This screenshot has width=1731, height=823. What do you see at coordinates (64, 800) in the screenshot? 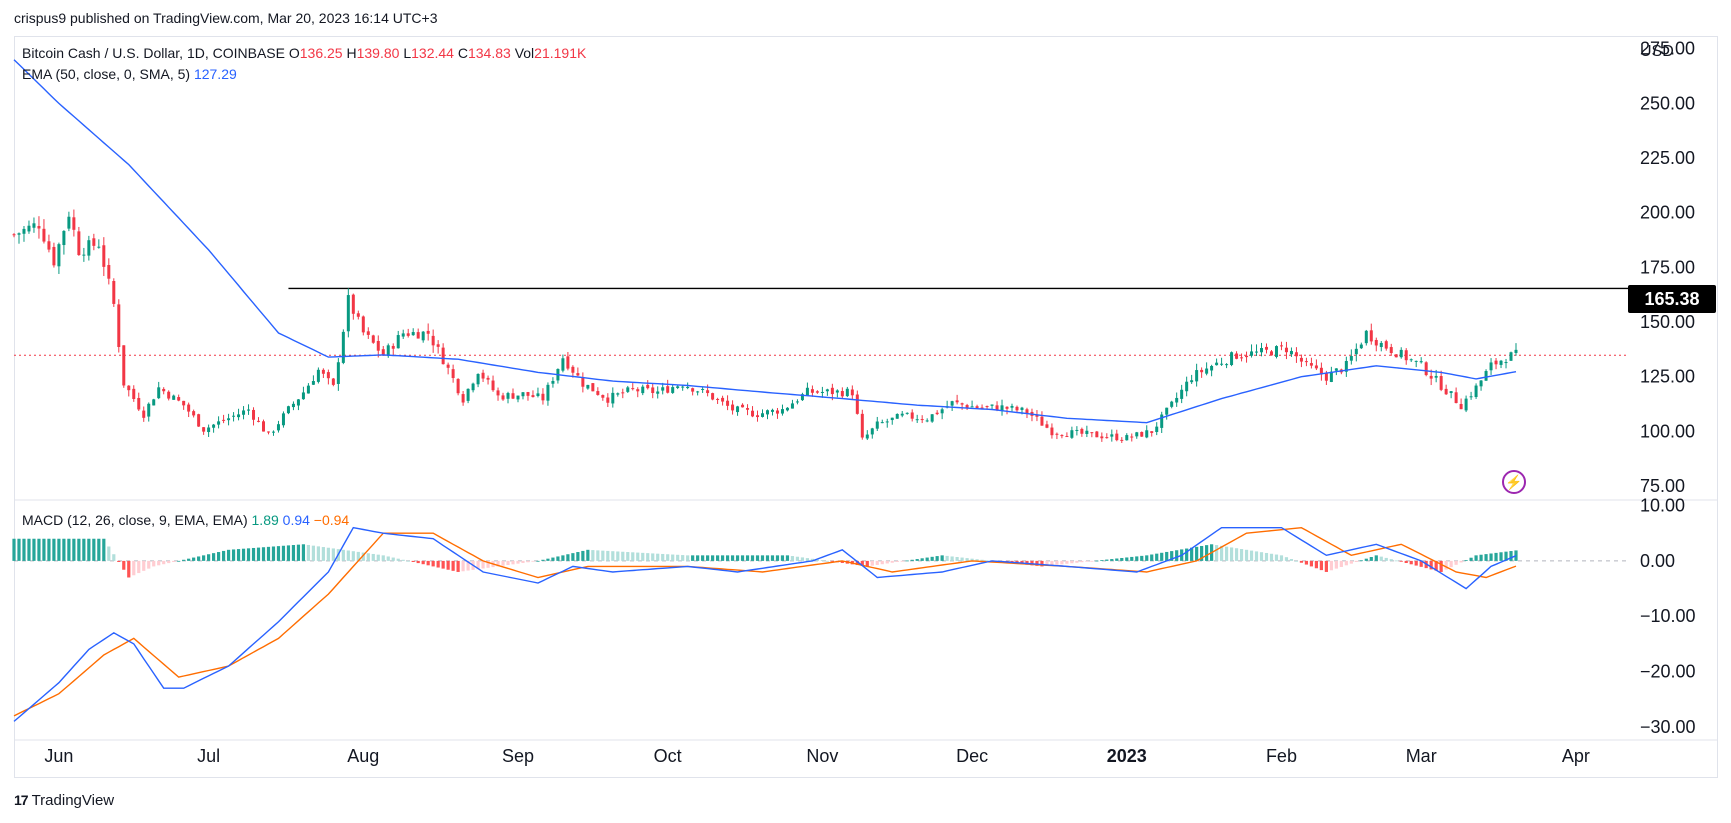
I see `tradingview-brand: 17 TradingView` at bounding box center [64, 800].